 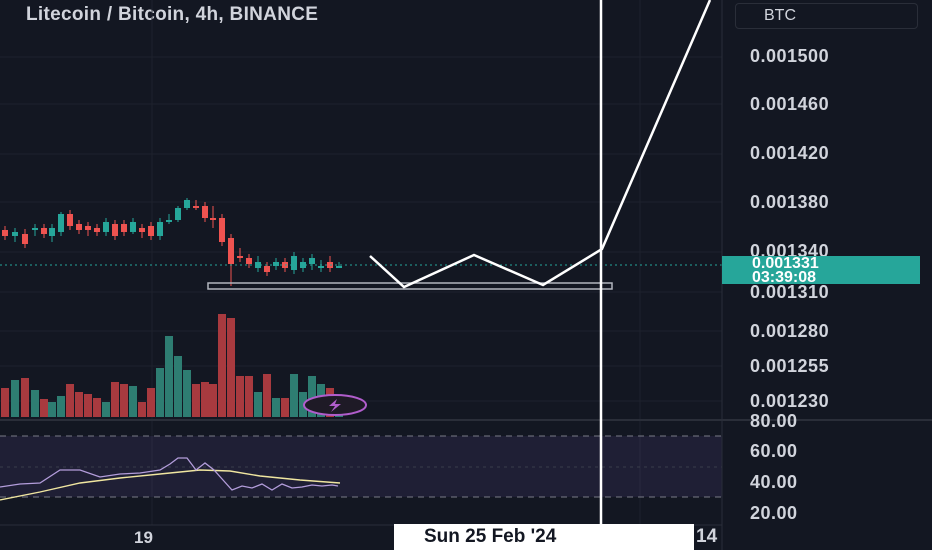 I want to click on rsi-axis-label: 40.00, so click(x=774, y=482).